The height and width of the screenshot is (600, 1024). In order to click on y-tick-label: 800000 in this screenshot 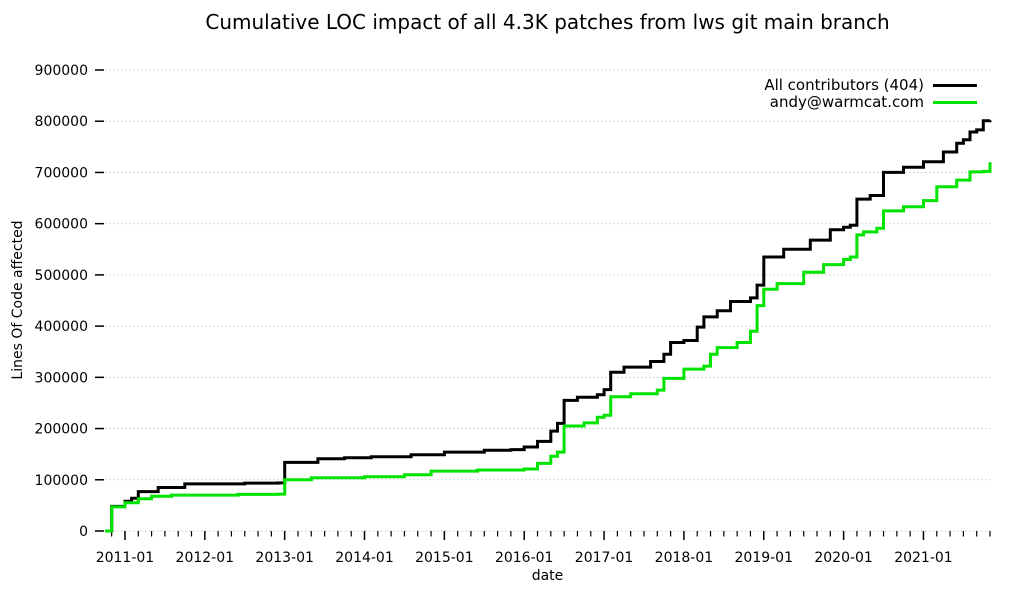, I will do `click(61, 122)`.